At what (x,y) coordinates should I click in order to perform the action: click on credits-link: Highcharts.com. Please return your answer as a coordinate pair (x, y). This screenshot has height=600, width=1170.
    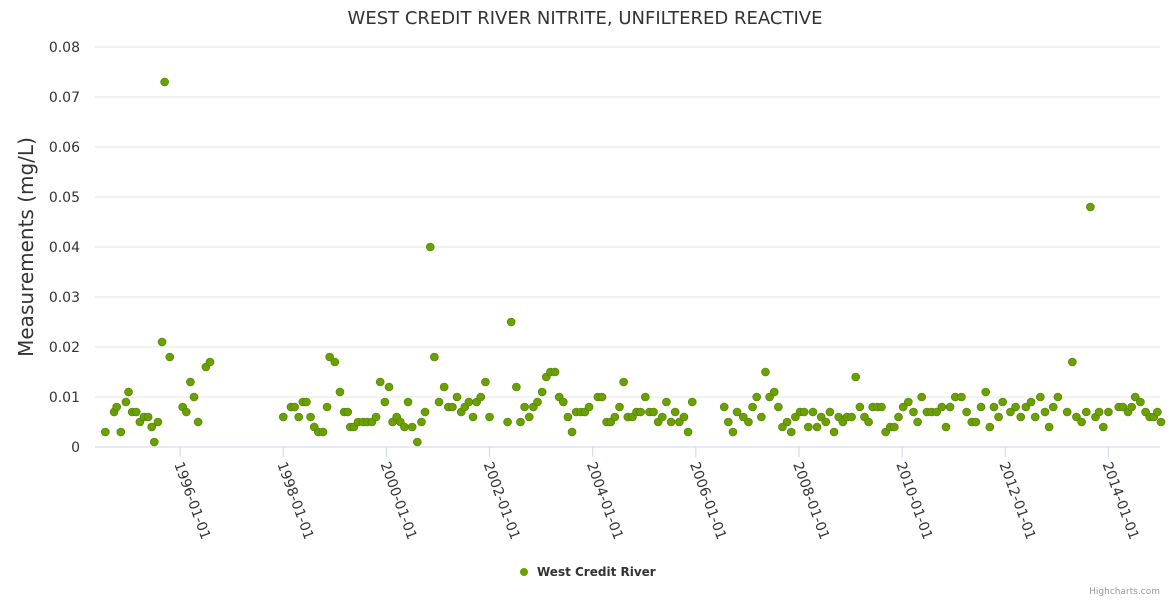
    Looking at the image, I should click on (1124, 592).